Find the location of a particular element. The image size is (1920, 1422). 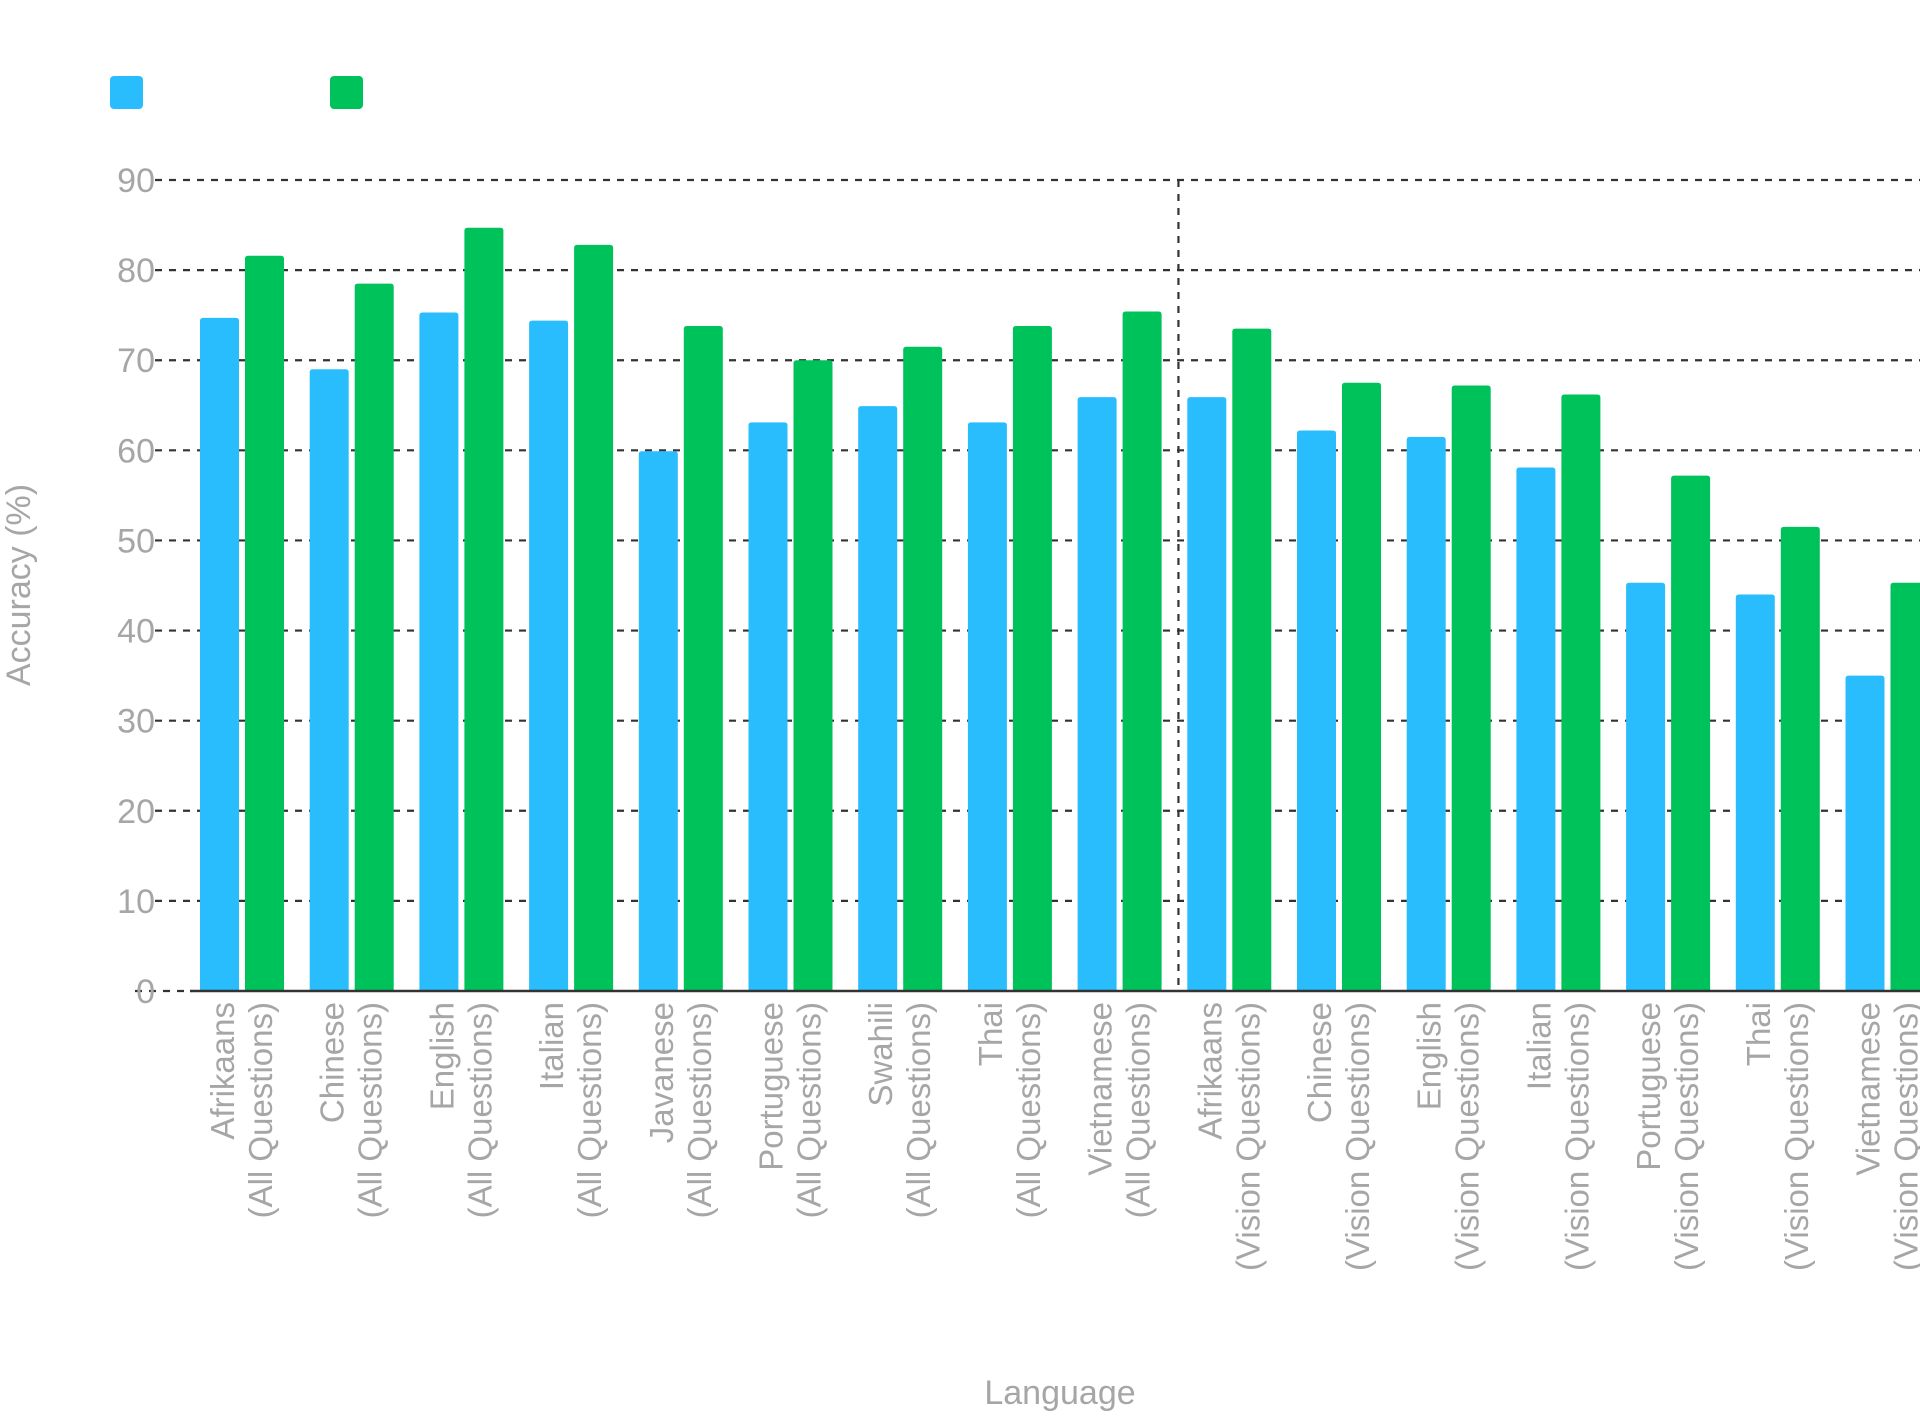

x-tick-label: Vietnamese(Vision Questions) is located at coordinates (1885, 1136).